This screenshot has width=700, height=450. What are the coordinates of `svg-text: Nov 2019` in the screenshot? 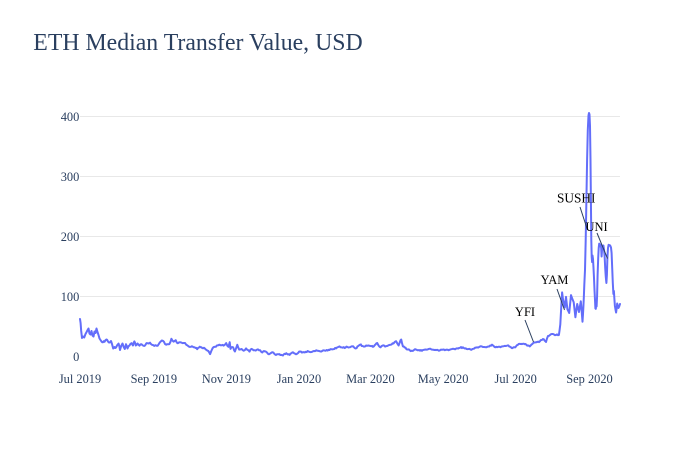 It's located at (226, 379).